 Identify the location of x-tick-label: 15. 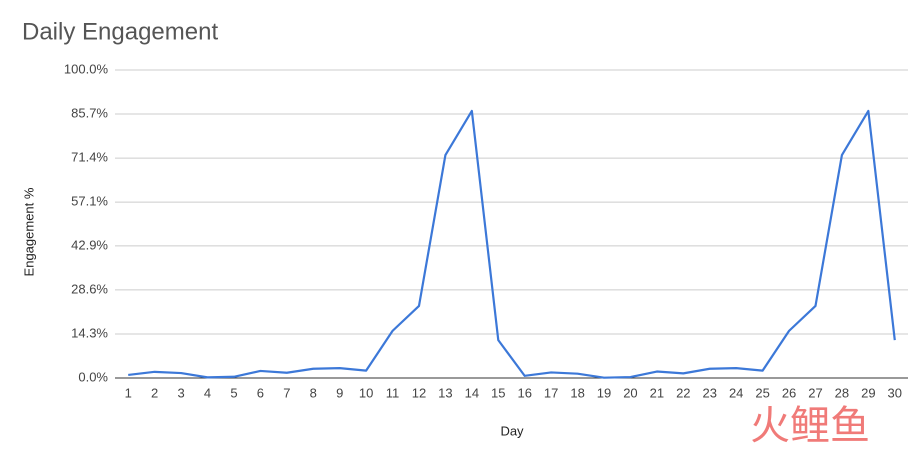
(498, 392).